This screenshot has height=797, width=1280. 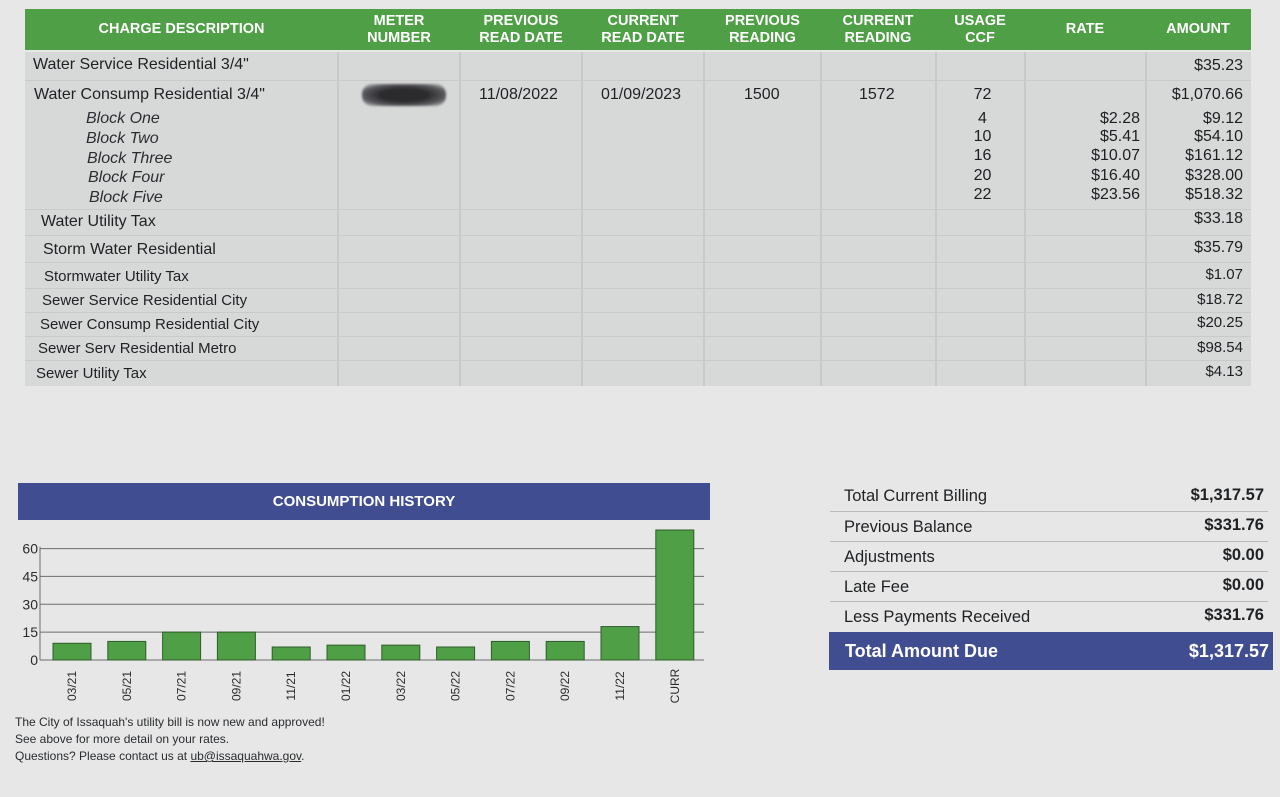 What do you see at coordinates (246, 756) in the screenshot?
I see `contact-email-link: ub@issaquahwa.gov` at bounding box center [246, 756].